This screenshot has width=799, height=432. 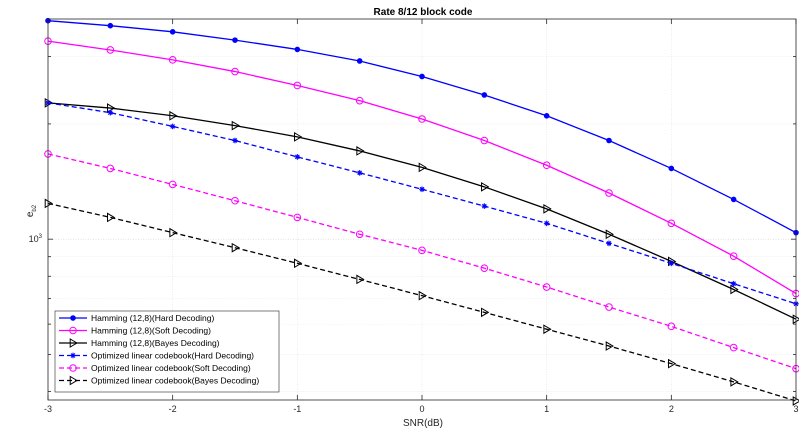 I want to click on legend-box, so click(x=167, y=351).